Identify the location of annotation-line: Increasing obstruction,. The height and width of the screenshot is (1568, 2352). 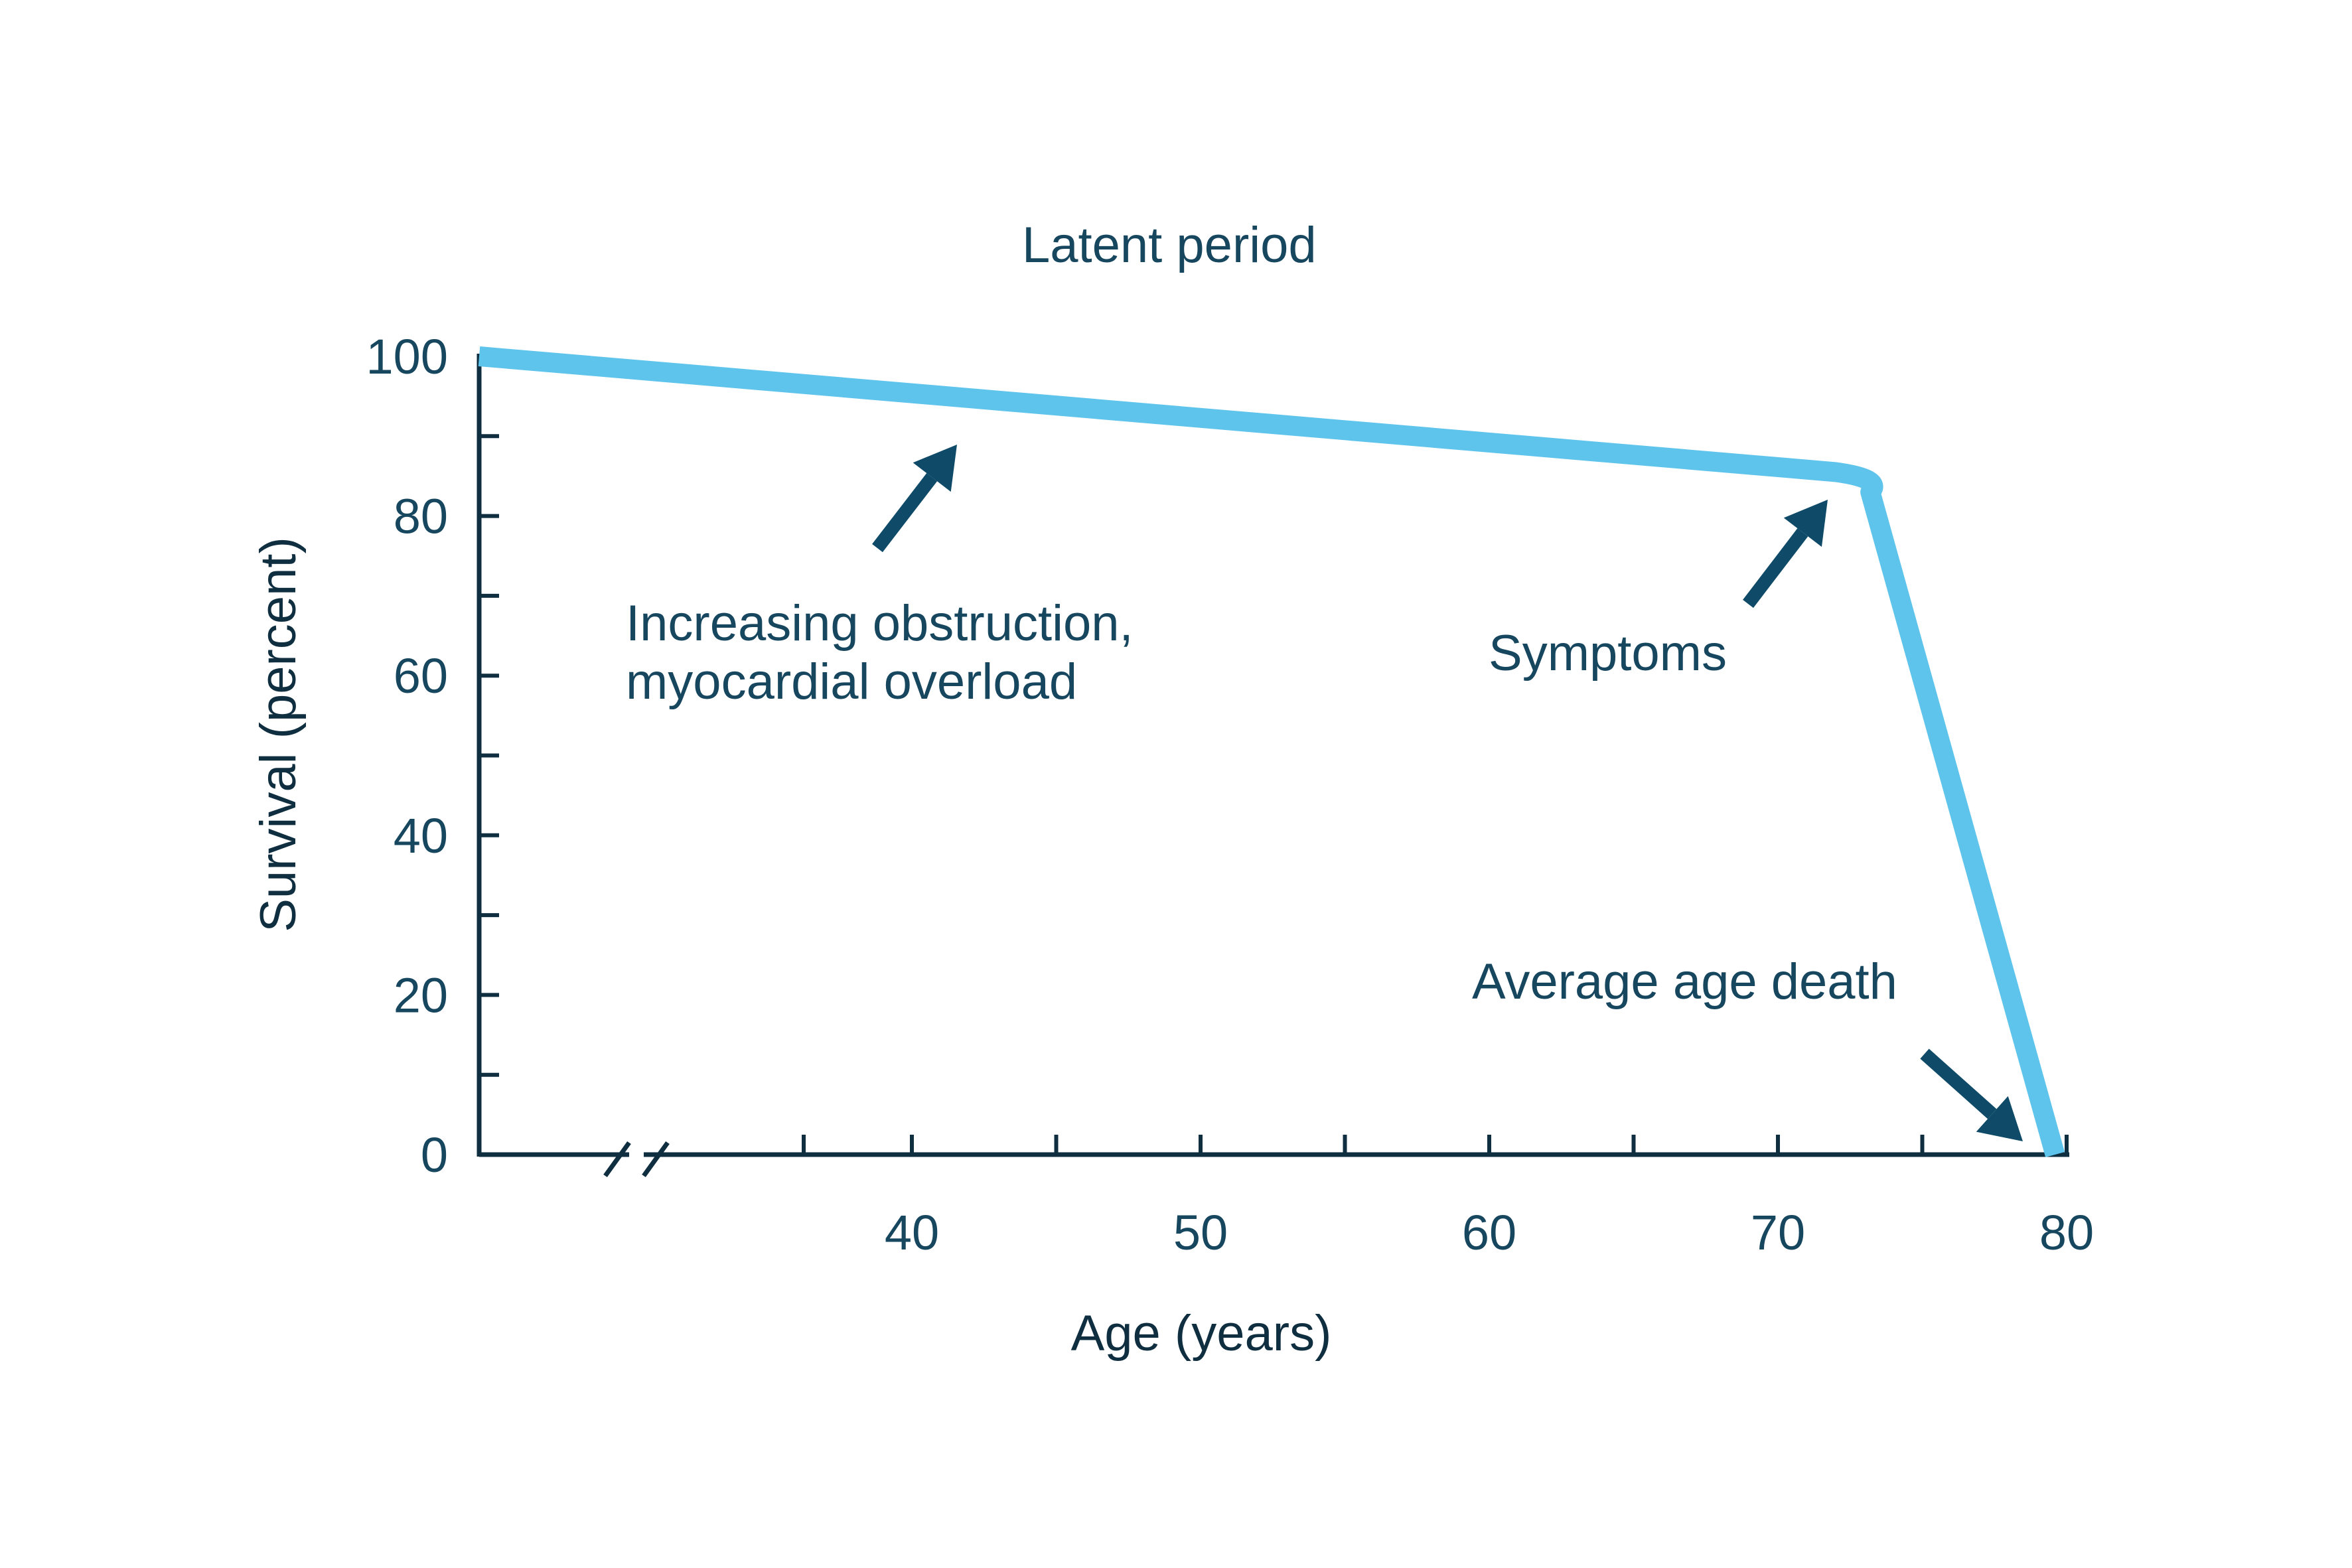
(880, 623).